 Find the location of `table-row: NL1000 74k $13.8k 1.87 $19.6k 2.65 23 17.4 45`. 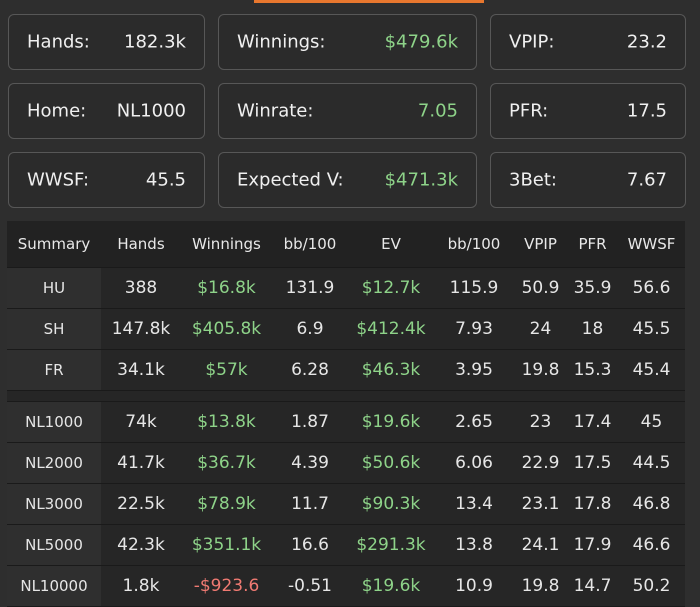

table-row: NL1000 74k $13.8k 1.87 $19.6k 2.65 23 17.4 45 is located at coordinates (346, 422).